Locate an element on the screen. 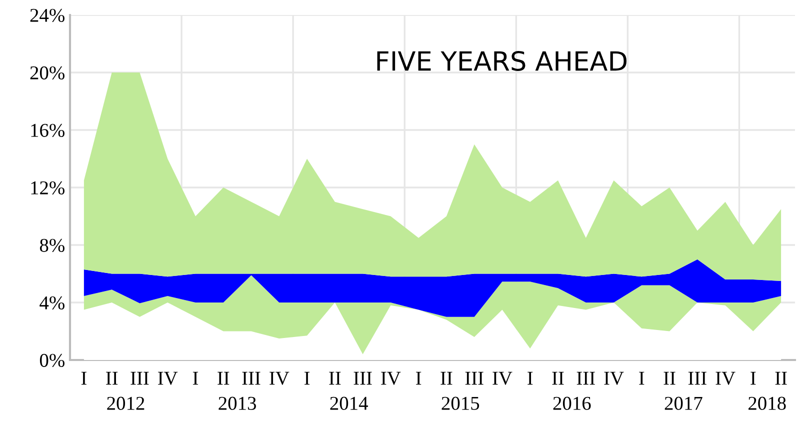 This screenshot has width=803, height=430. y-tick-label: 16% is located at coordinates (47, 130).